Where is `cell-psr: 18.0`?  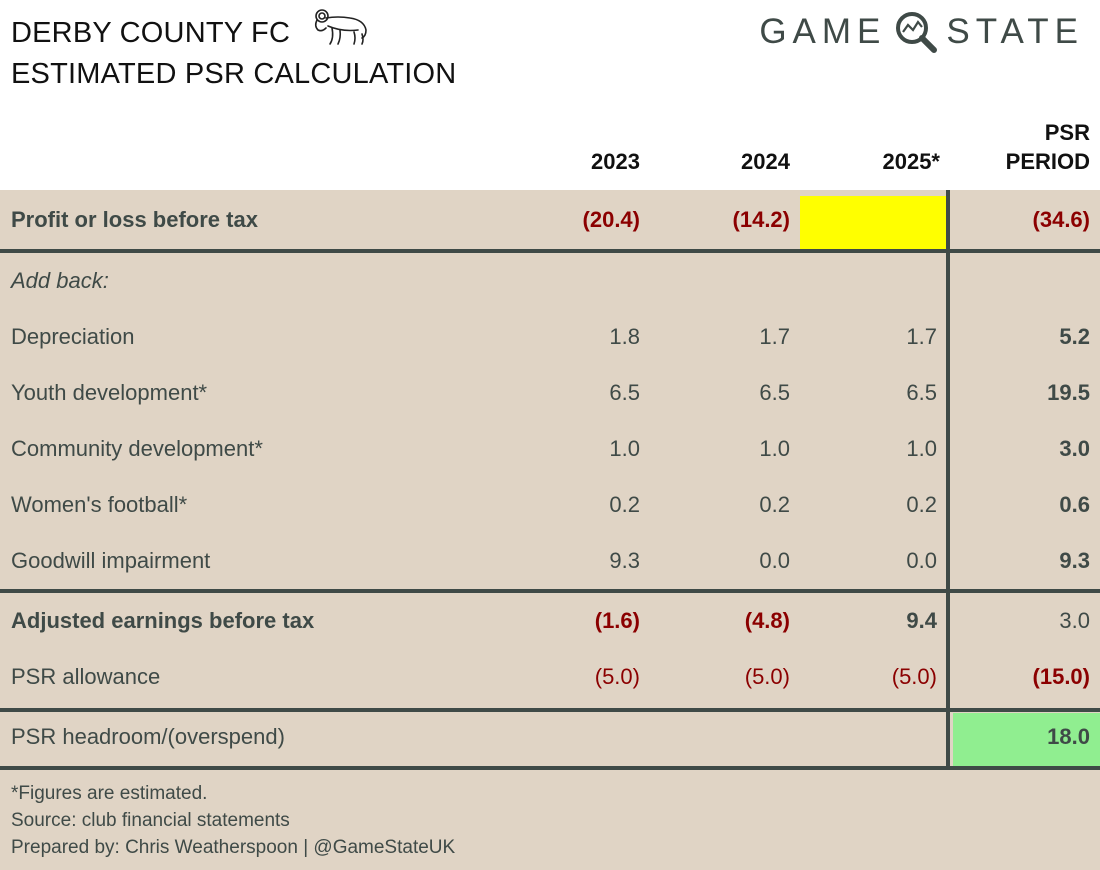
cell-psr: 18.0 is located at coordinates (1068, 736).